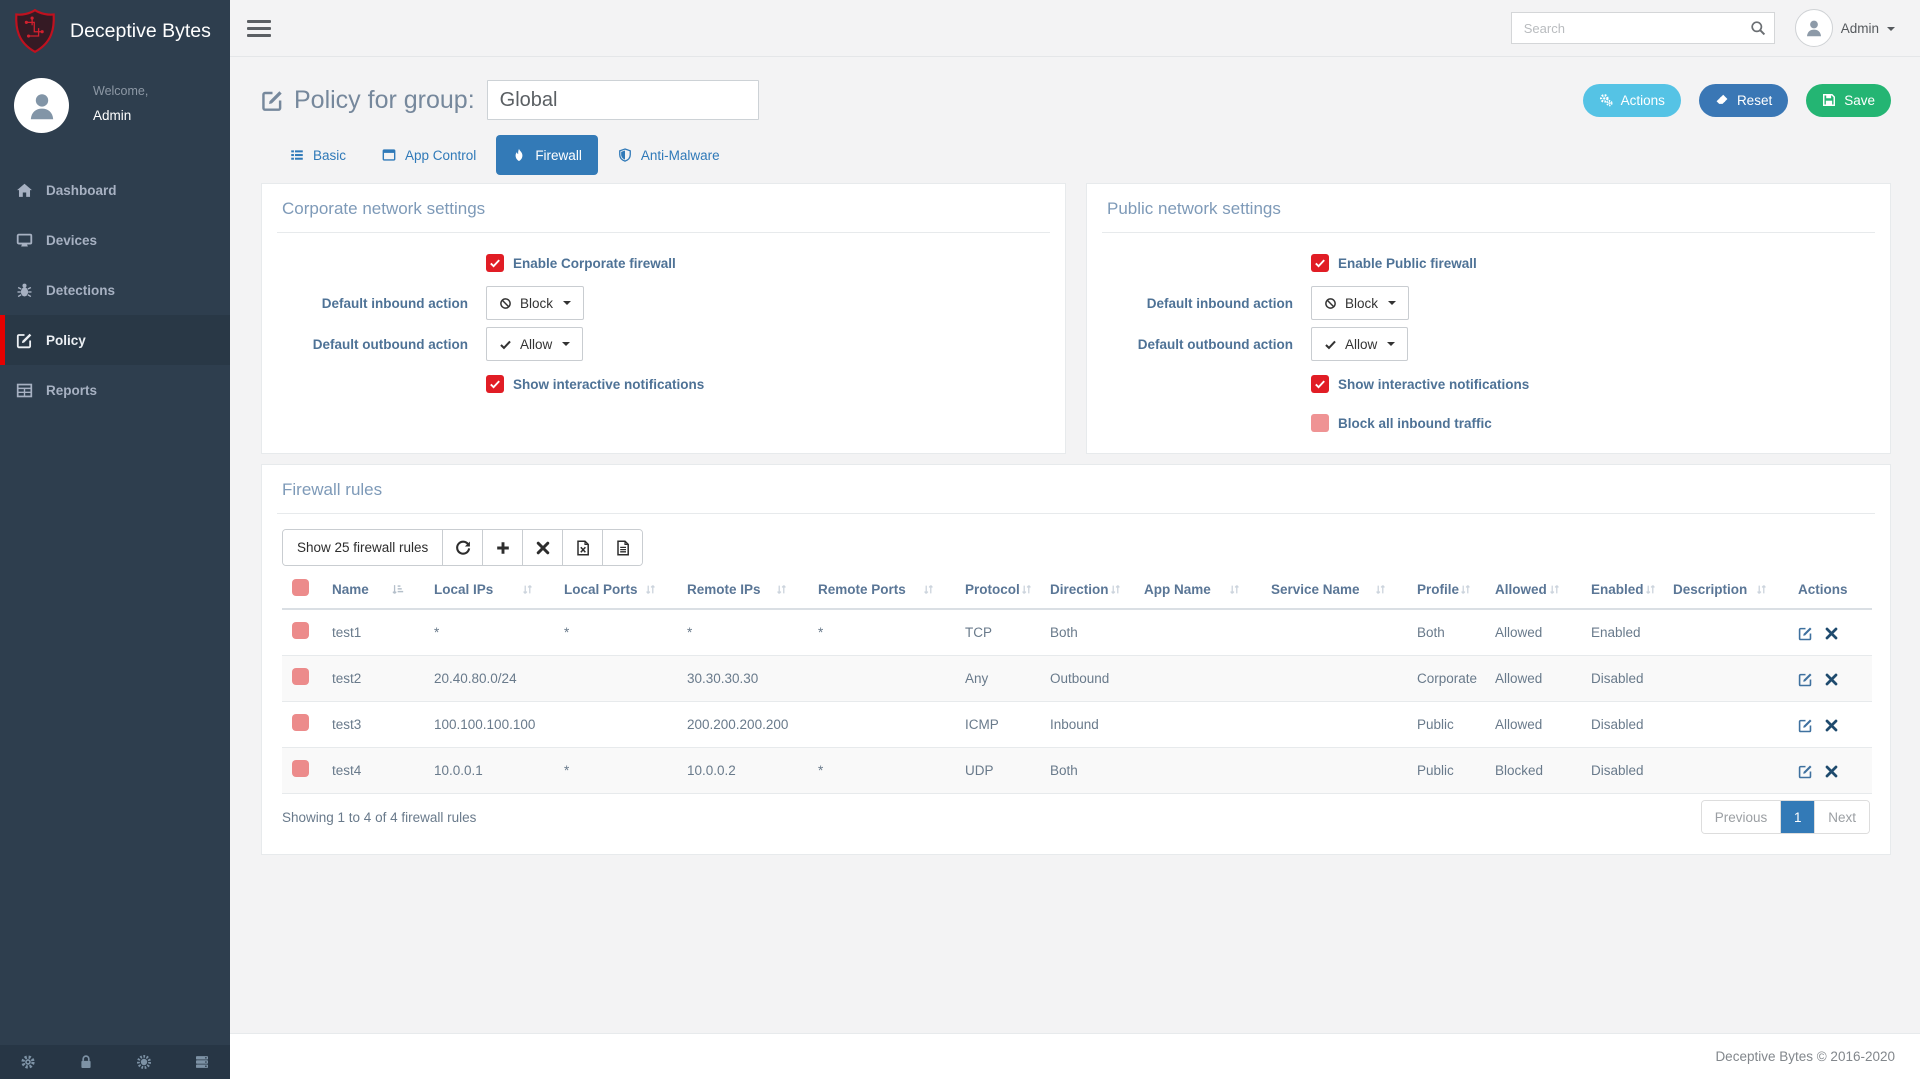 The width and height of the screenshot is (1920, 1079). What do you see at coordinates (1444, 678) in the screenshot?
I see `cell-profile: Corporate` at bounding box center [1444, 678].